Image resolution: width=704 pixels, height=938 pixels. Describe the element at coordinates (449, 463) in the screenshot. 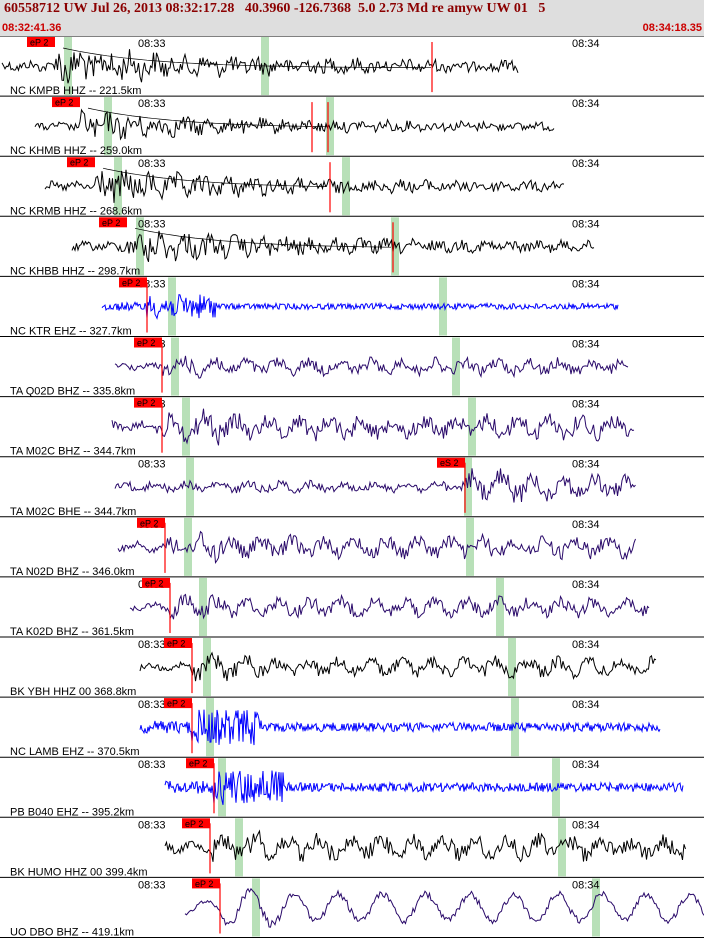

I see `pick-label: eS 2` at that location.